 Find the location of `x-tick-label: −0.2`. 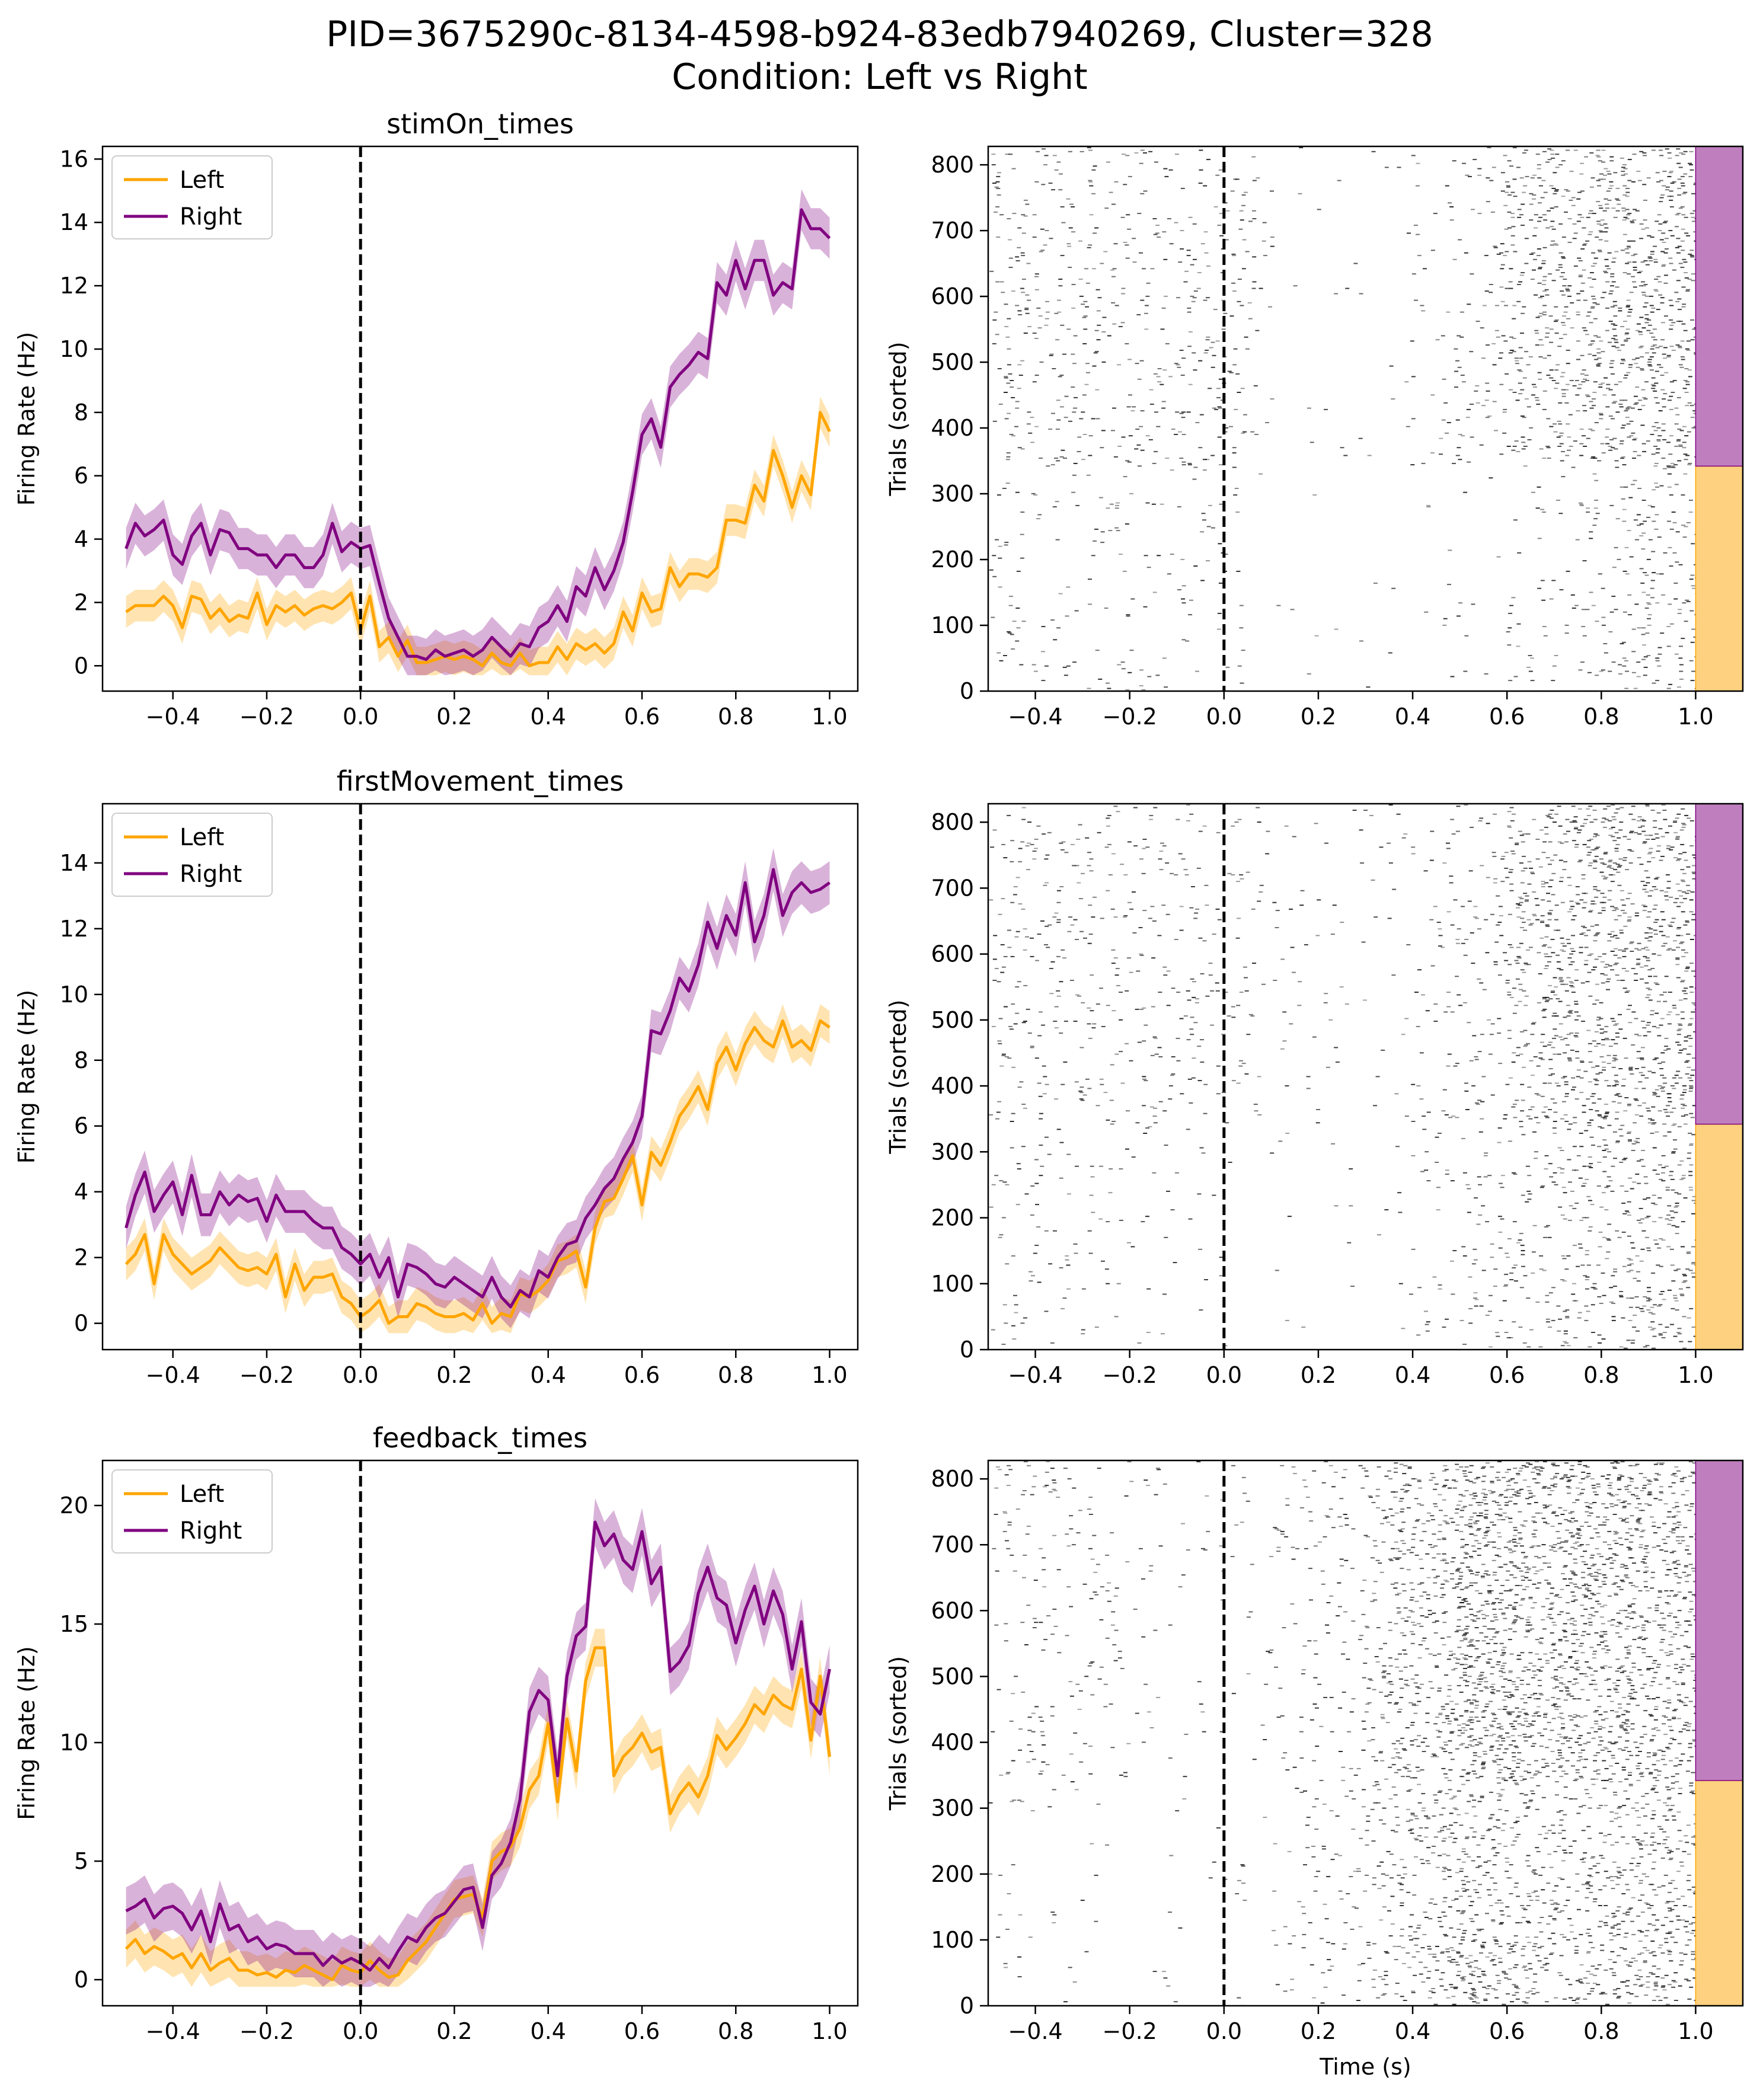

x-tick-label: −0.2 is located at coordinates (266, 717).